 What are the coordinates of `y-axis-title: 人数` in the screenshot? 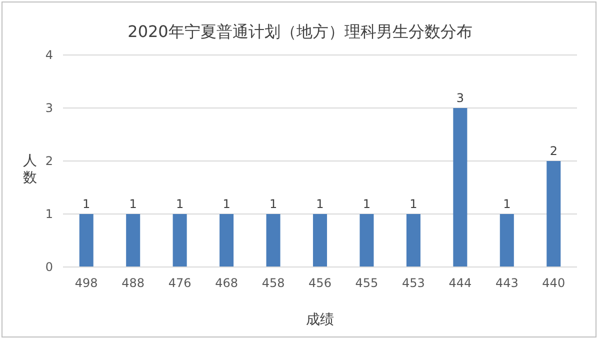 It's located at (30, 169).